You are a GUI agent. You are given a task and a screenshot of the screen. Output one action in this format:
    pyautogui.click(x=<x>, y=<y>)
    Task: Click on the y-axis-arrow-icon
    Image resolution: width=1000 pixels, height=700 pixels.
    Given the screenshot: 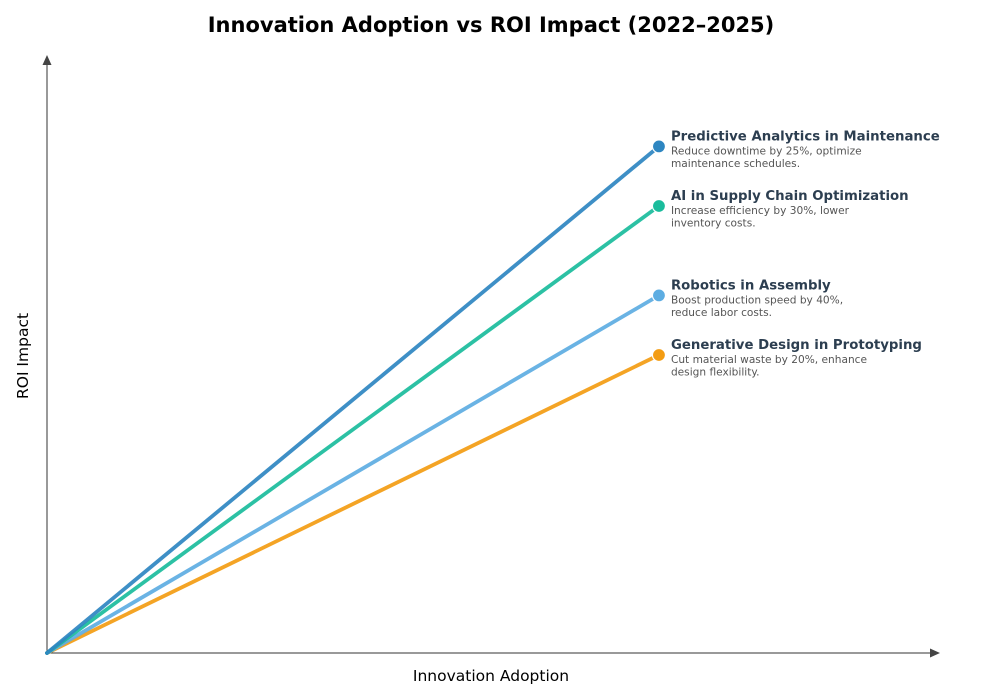 What is the action you would take?
    pyautogui.click(x=47, y=60)
    